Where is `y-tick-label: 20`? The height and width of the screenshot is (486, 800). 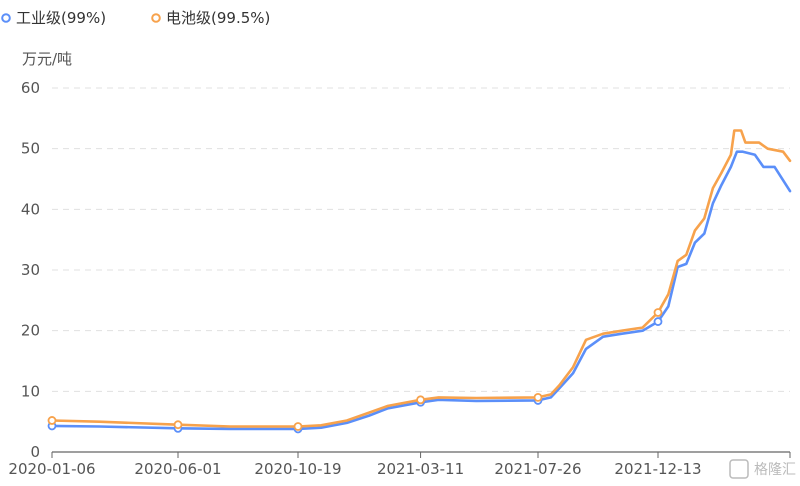 y-tick-label: 20 is located at coordinates (30, 331).